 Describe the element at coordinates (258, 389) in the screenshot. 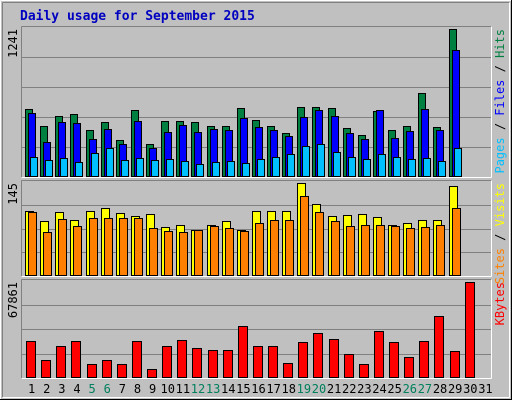

I see `x-tick-label: 16` at that location.